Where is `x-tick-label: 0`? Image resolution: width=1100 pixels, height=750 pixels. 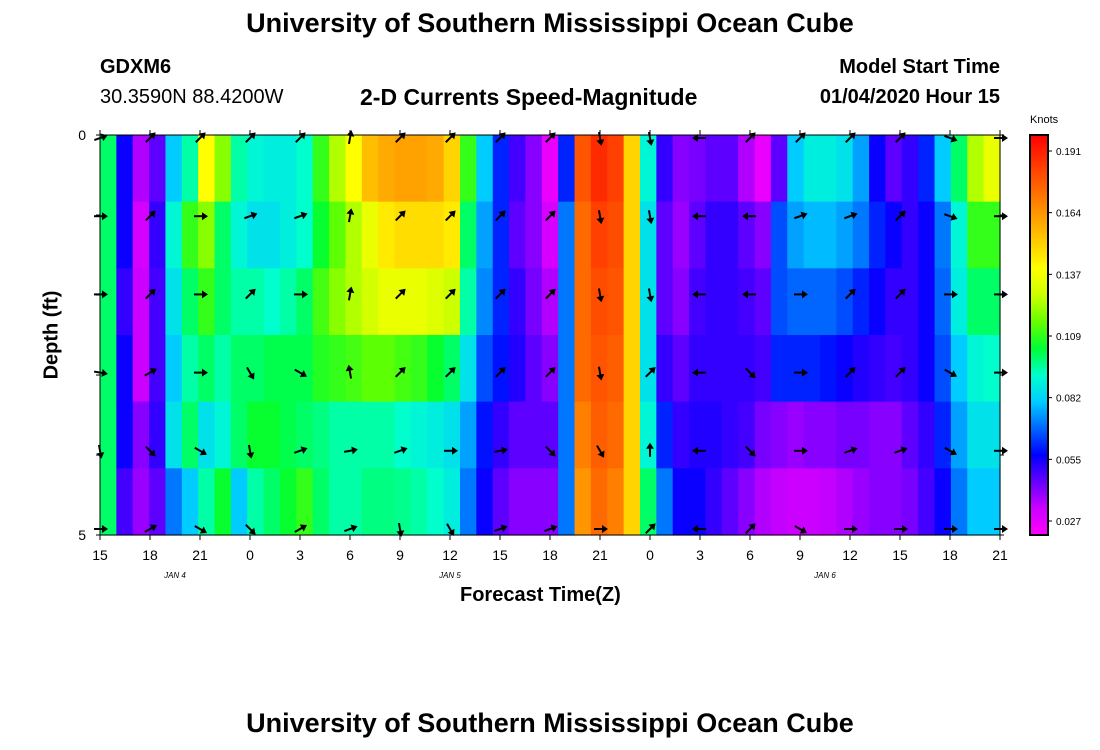
x-tick-label: 0 is located at coordinates (650, 555).